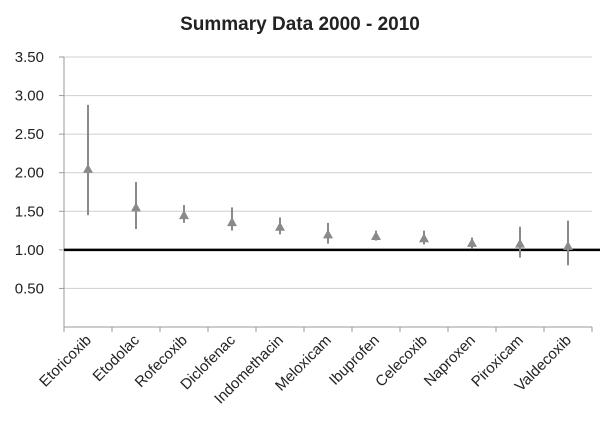 This screenshot has width=600, height=445. Describe the element at coordinates (29, 211) in the screenshot. I see `y-tick-label: 1.50` at that location.